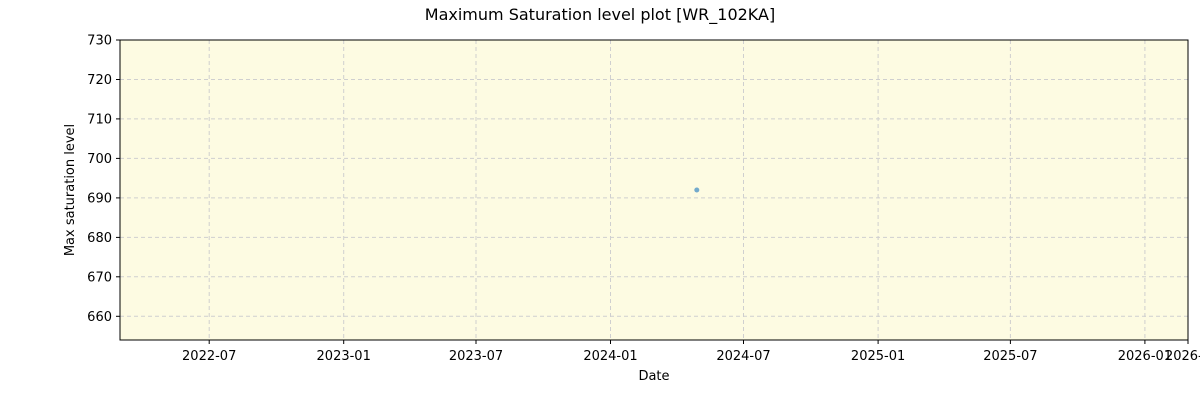  I want to click on data-points, so click(697, 190).